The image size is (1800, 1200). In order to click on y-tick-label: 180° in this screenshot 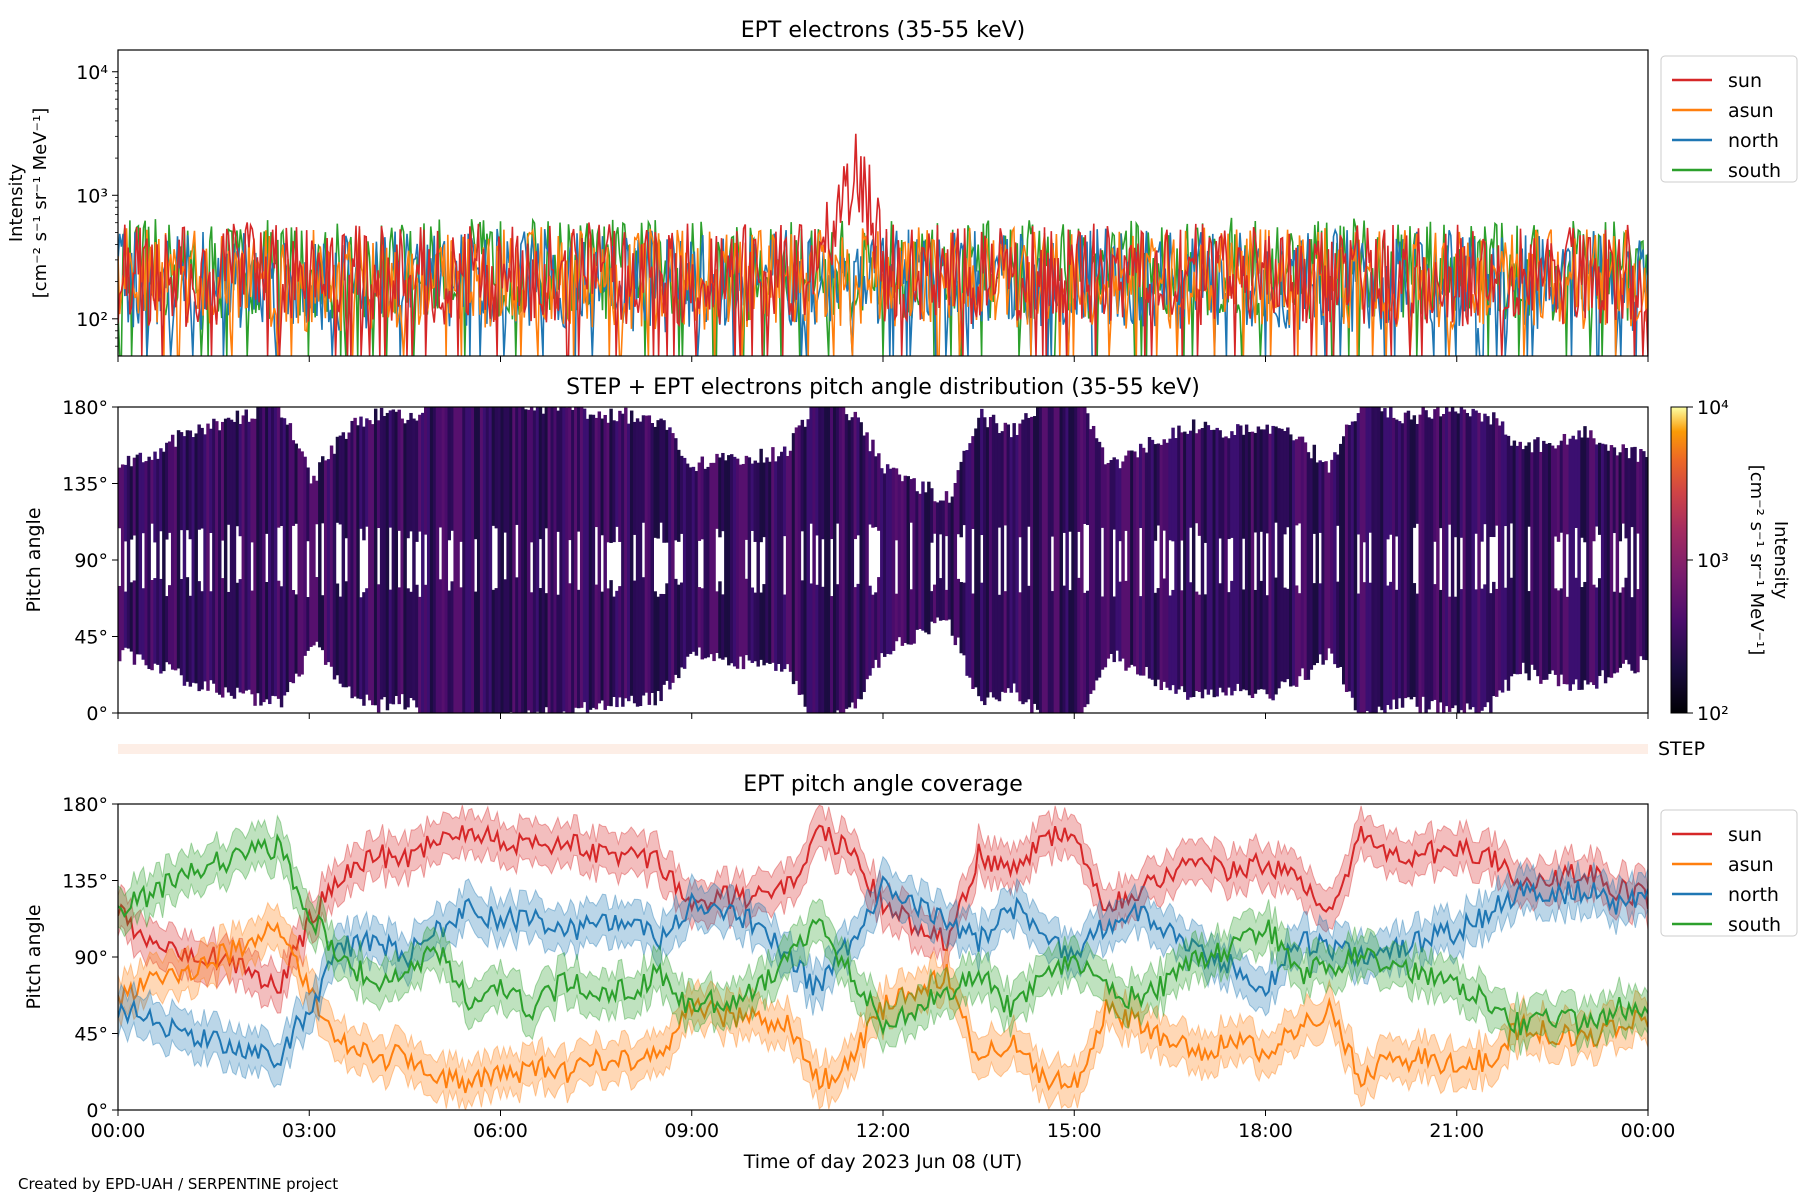, I will do `click(85, 408)`.